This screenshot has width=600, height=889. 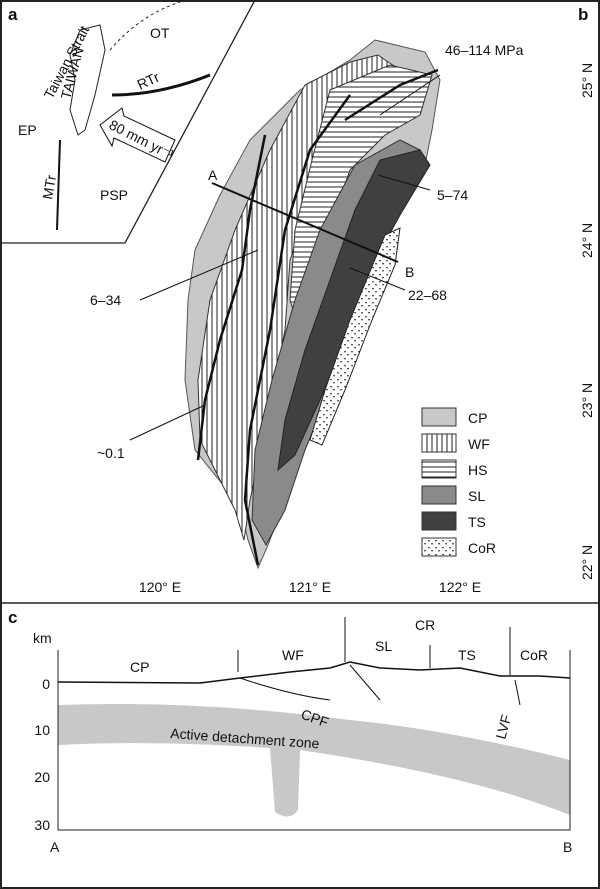 What do you see at coordinates (58, 185) in the screenshot?
I see `trench-mtr` at bounding box center [58, 185].